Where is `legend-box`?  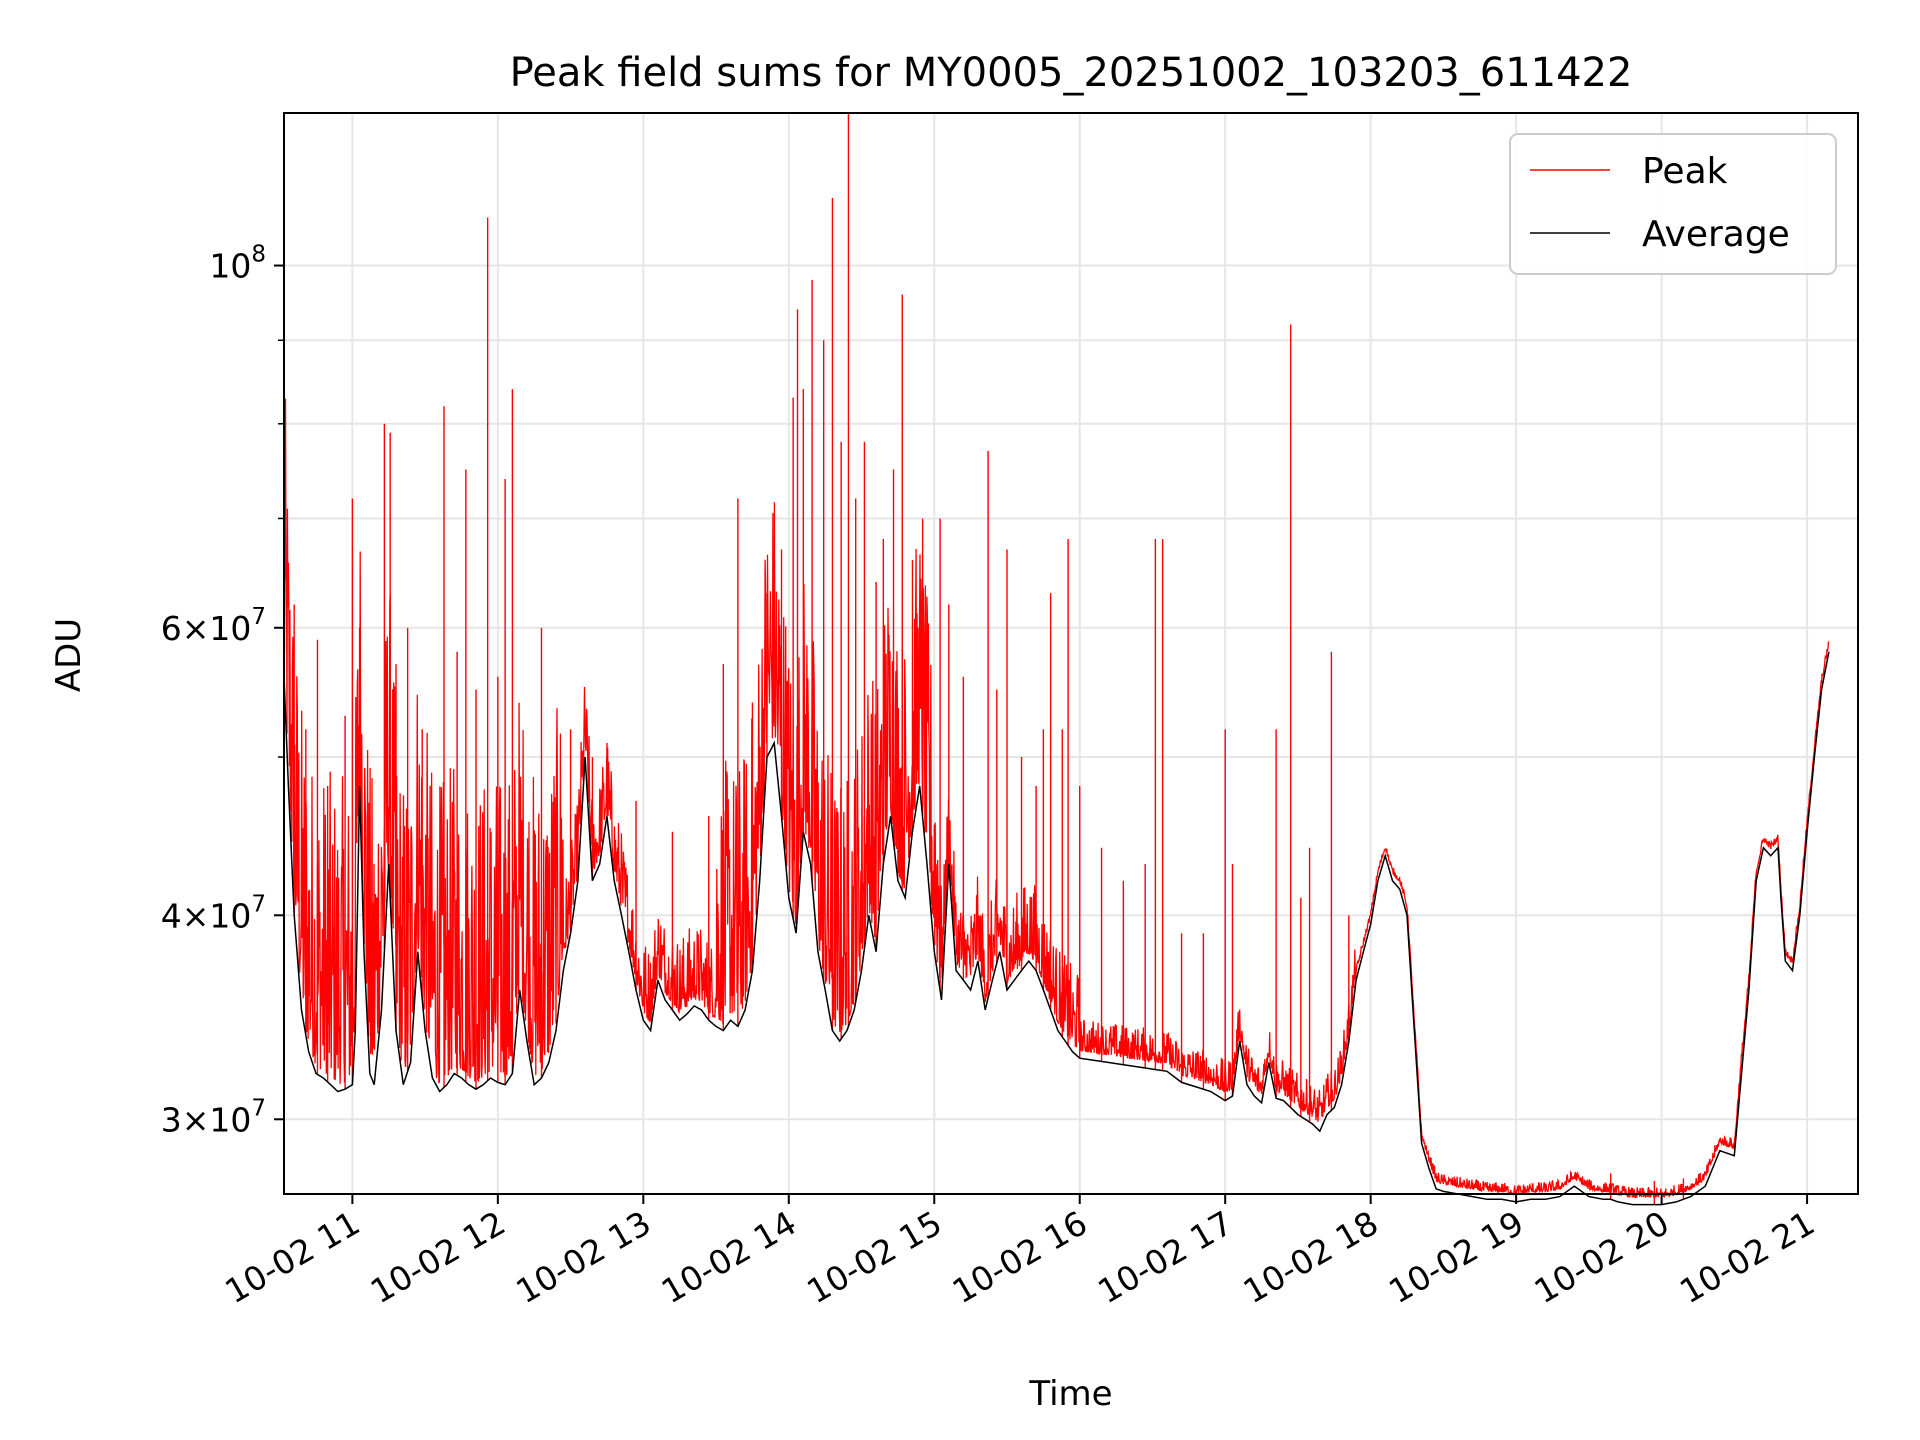
legend-box is located at coordinates (1673, 204).